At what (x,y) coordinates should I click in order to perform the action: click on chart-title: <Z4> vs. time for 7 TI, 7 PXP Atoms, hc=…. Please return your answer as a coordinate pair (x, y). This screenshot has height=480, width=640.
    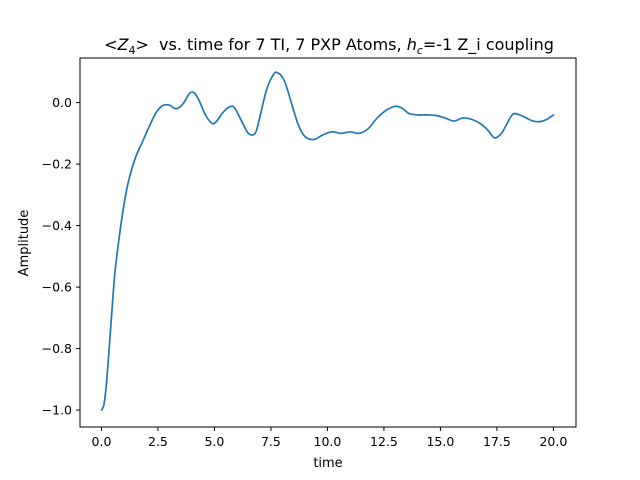
    Looking at the image, I should click on (329, 46).